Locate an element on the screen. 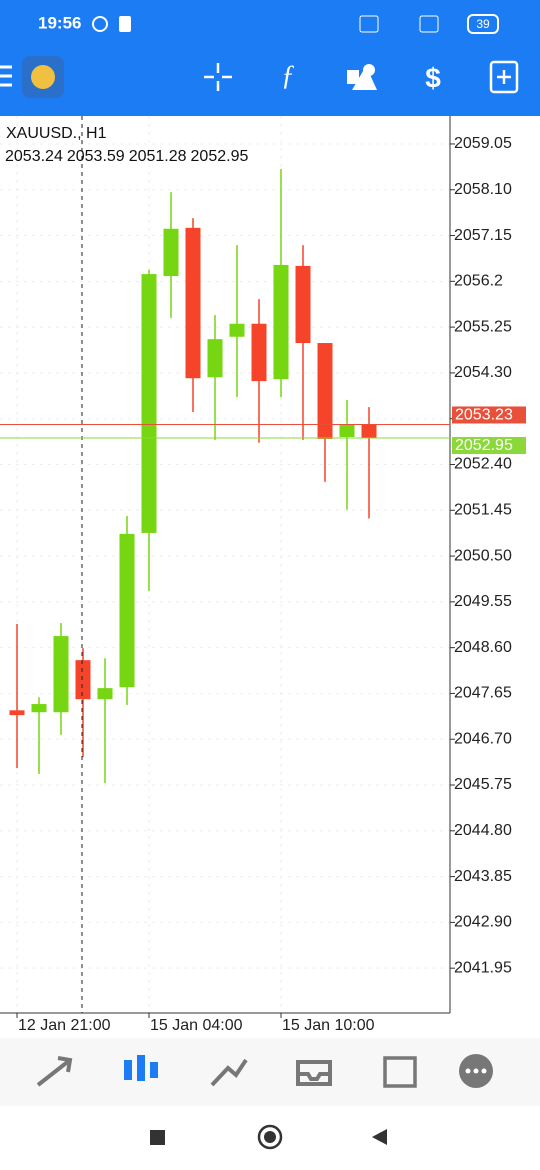 The width and height of the screenshot is (540, 1170). ask-tag is located at coordinates (489, 415).